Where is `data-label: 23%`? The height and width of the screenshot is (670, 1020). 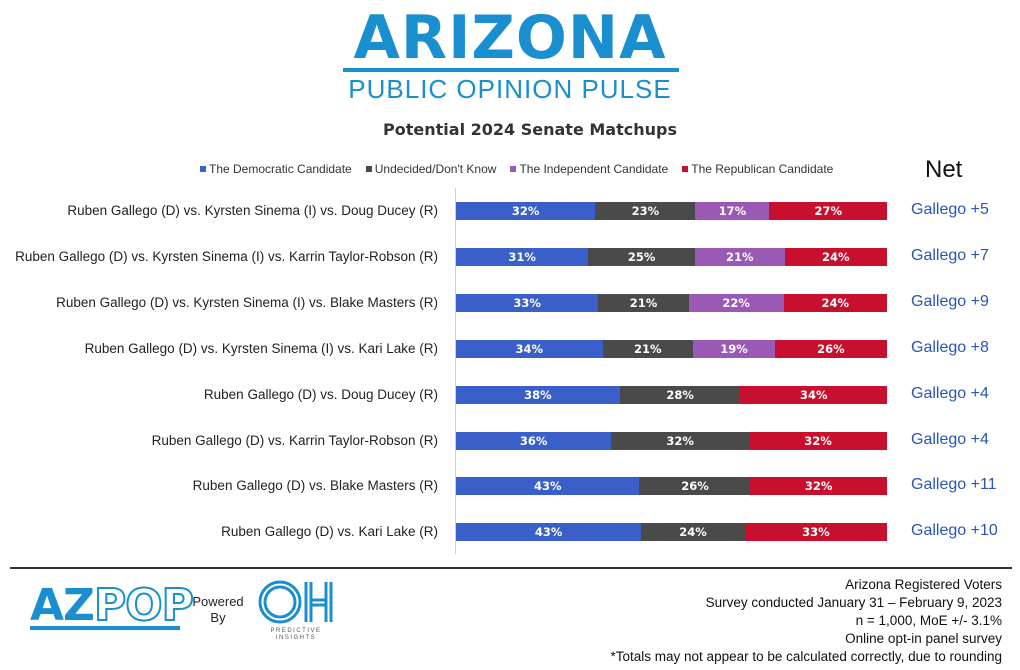
data-label: 23% is located at coordinates (645, 211).